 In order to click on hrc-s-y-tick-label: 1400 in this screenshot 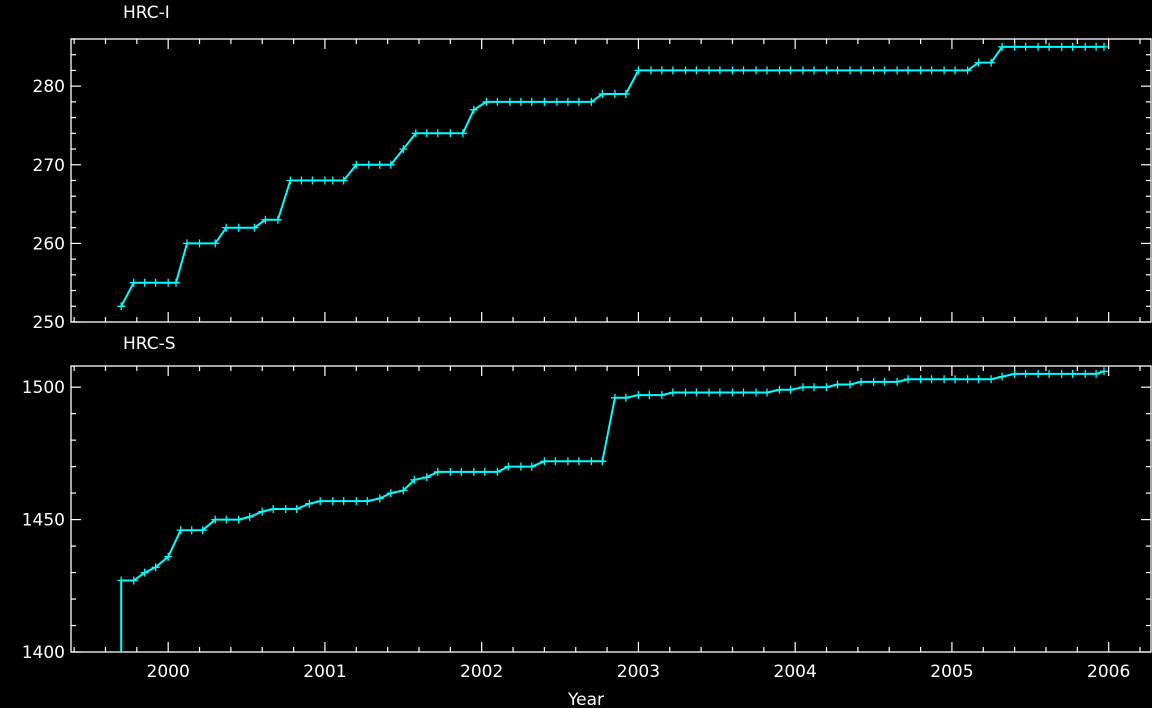, I will do `click(43, 653)`.